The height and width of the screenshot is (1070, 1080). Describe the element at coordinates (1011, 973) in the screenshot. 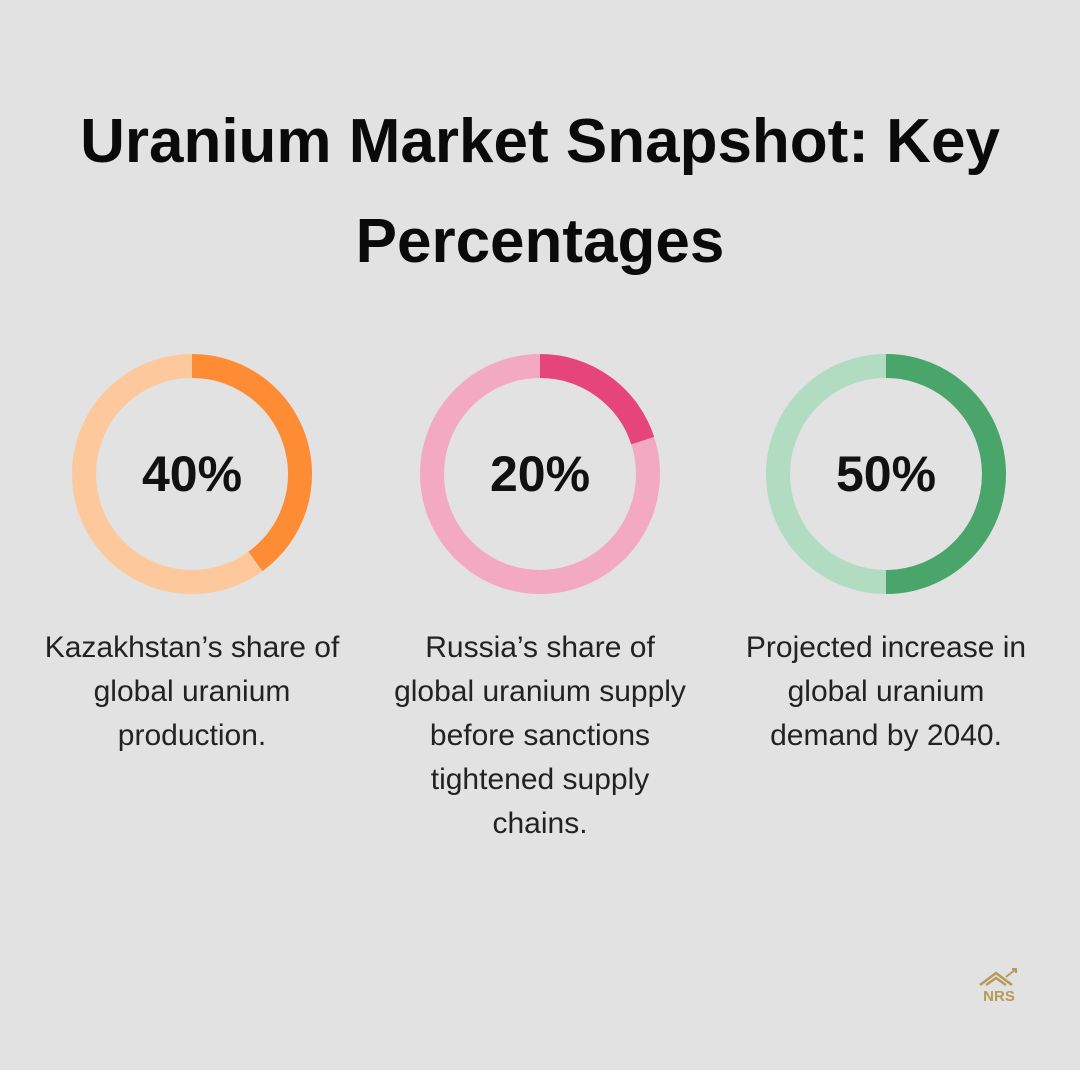

I see `logo-arrow` at that location.